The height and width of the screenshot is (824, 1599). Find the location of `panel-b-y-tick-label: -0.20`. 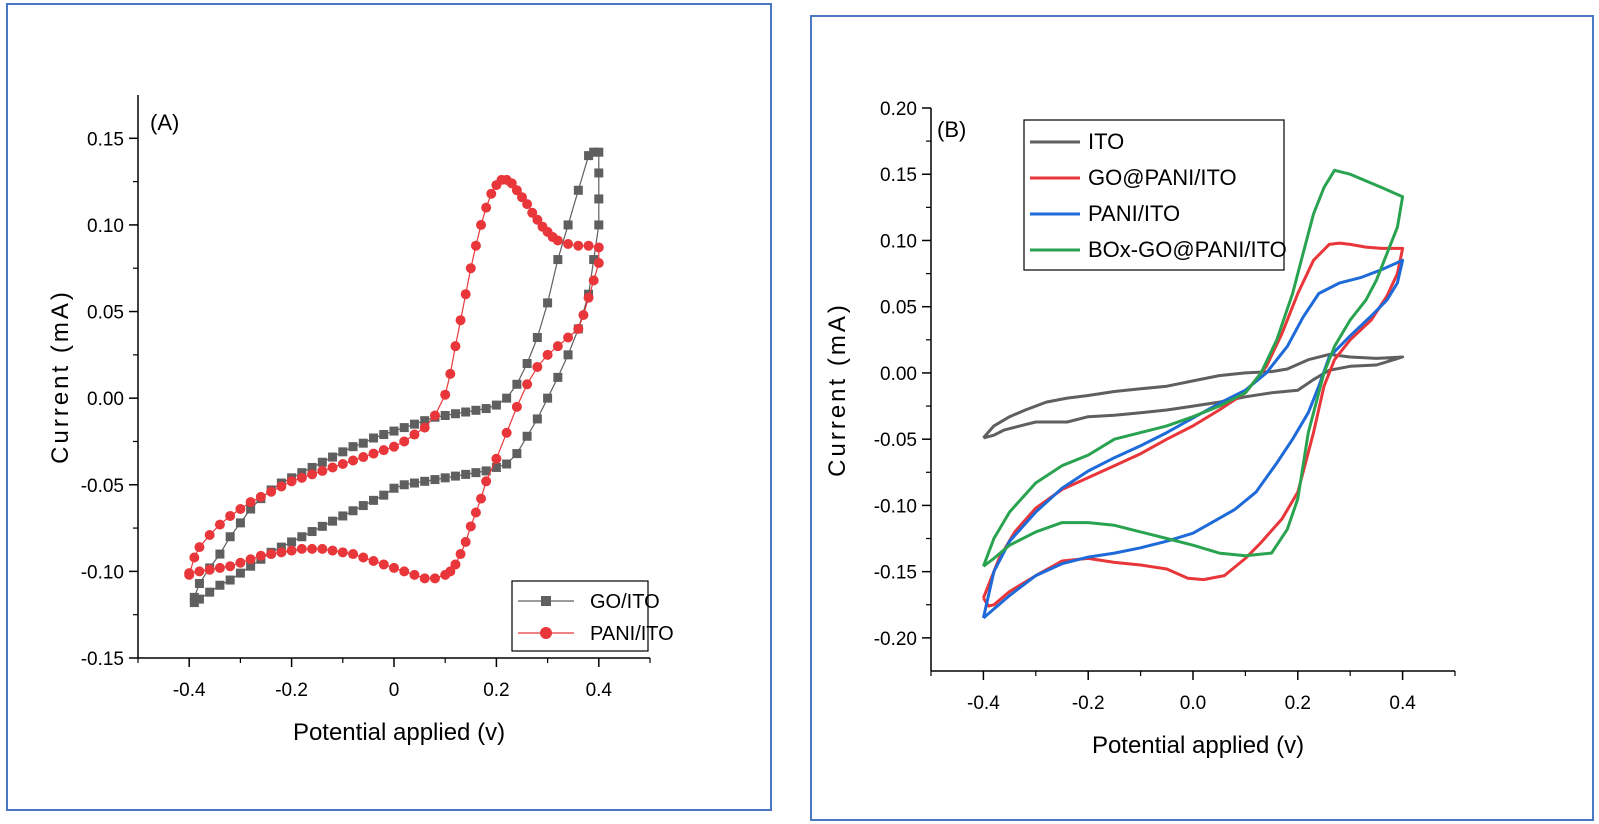

panel-b-y-tick-label: -0.20 is located at coordinates (895, 639).